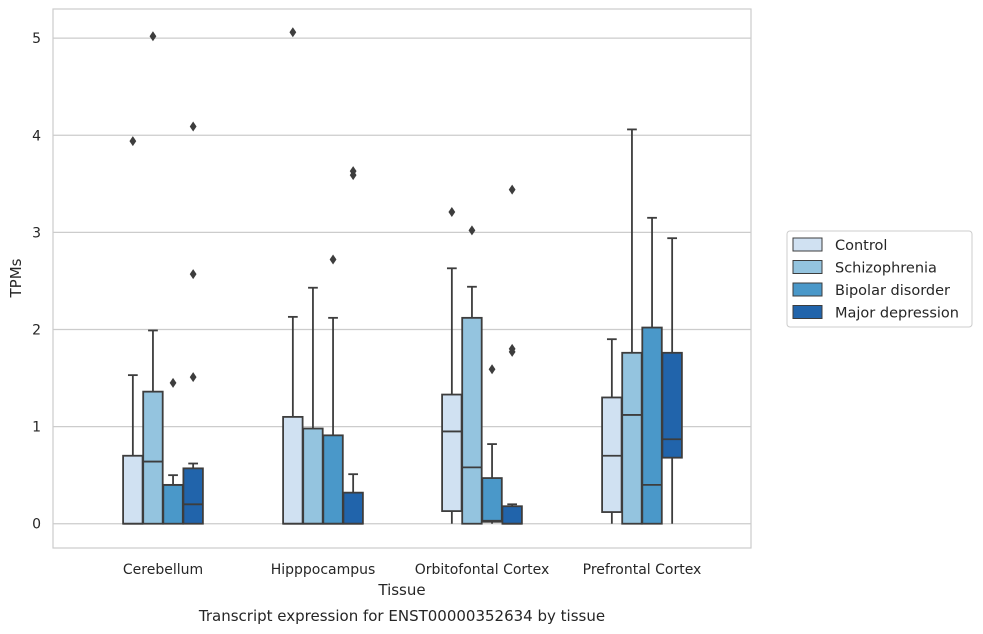 Image resolution: width=983 pixels, height=634 pixels. Describe the element at coordinates (886, 269) in the screenshot. I see `legend-label: Schizophrenia` at that location.